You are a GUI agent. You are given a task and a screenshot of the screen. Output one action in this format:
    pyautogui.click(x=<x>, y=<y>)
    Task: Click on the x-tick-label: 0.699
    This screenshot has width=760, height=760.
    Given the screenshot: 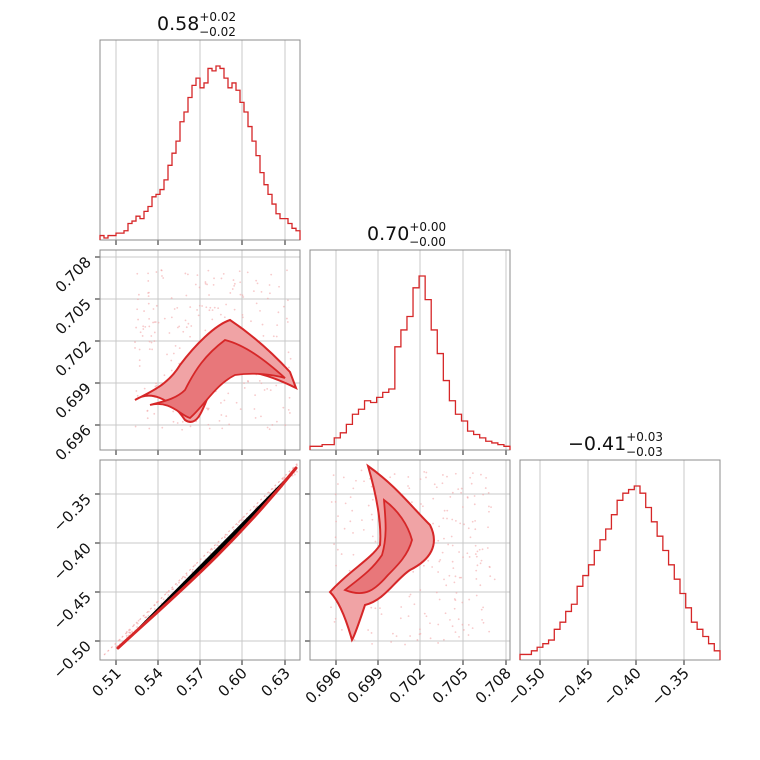 What is the action you would take?
    pyautogui.click(x=365, y=685)
    